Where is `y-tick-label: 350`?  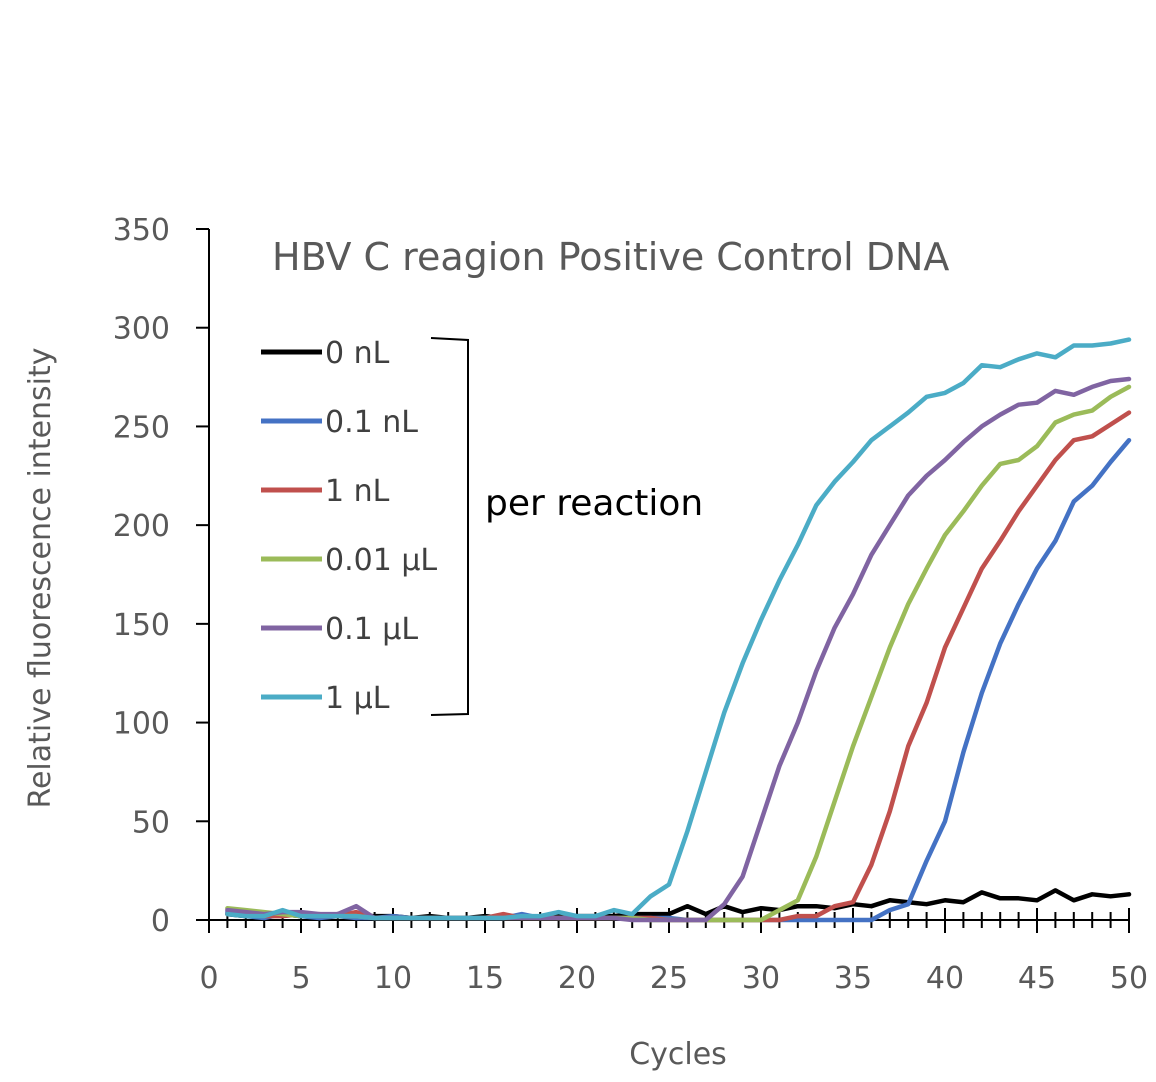 y-tick-label: 350 is located at coordinates (141, 230).